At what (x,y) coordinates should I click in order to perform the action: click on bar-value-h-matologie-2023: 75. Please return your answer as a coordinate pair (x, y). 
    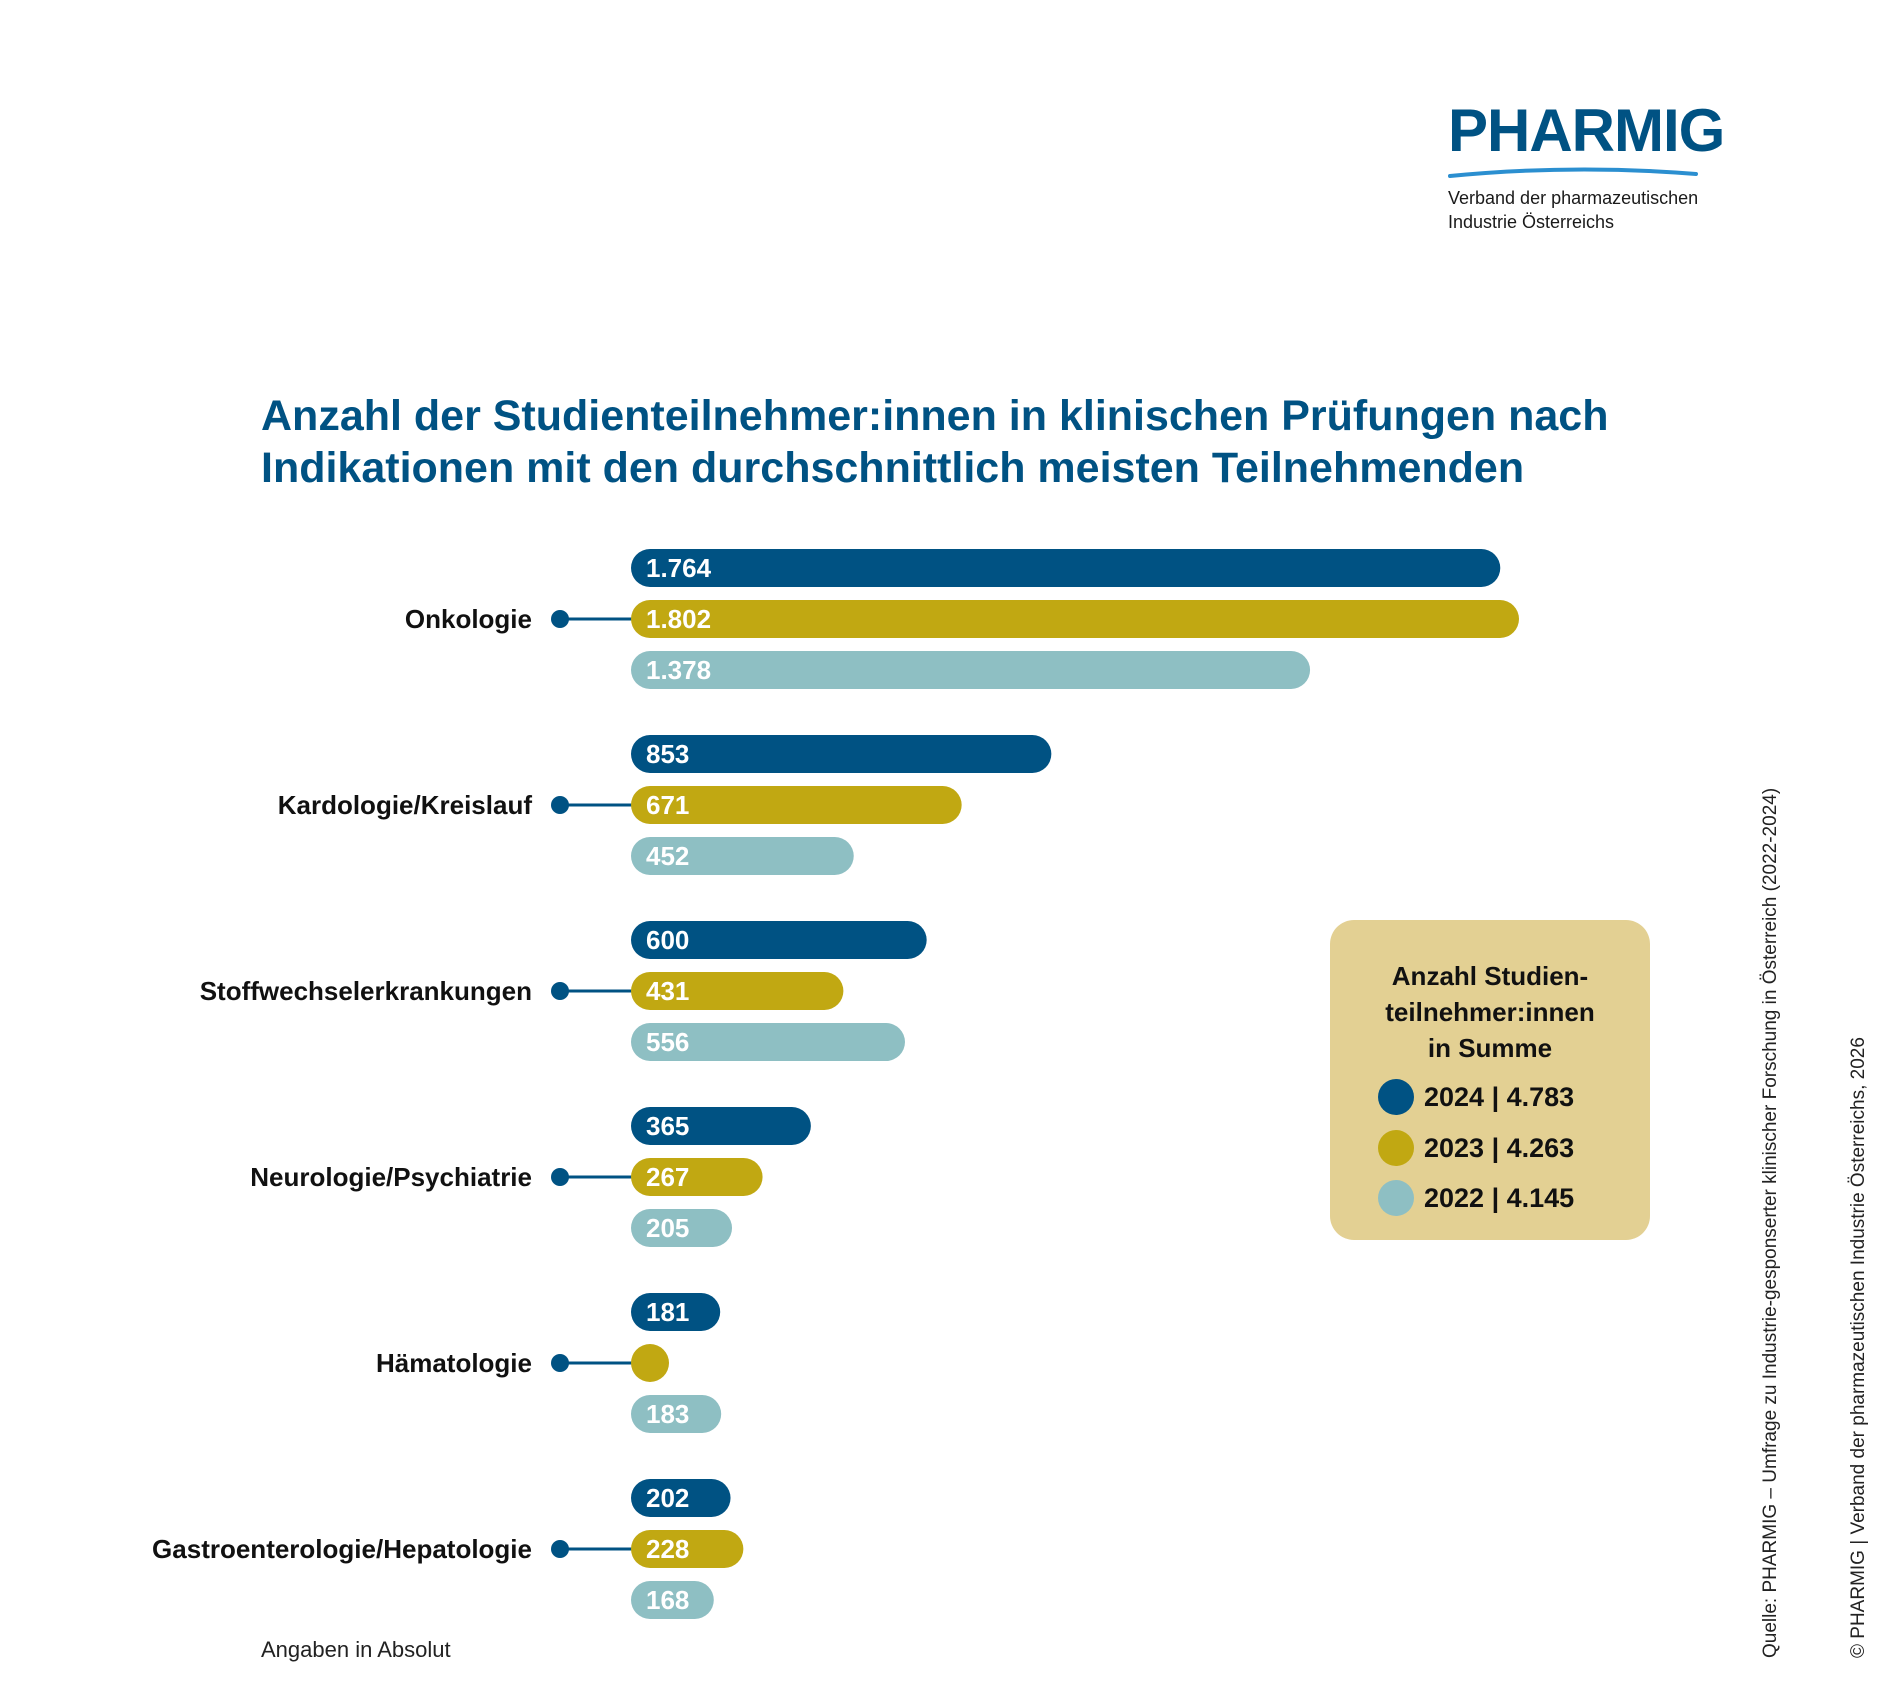
    Looking at the image, I should click on (696, 1363).